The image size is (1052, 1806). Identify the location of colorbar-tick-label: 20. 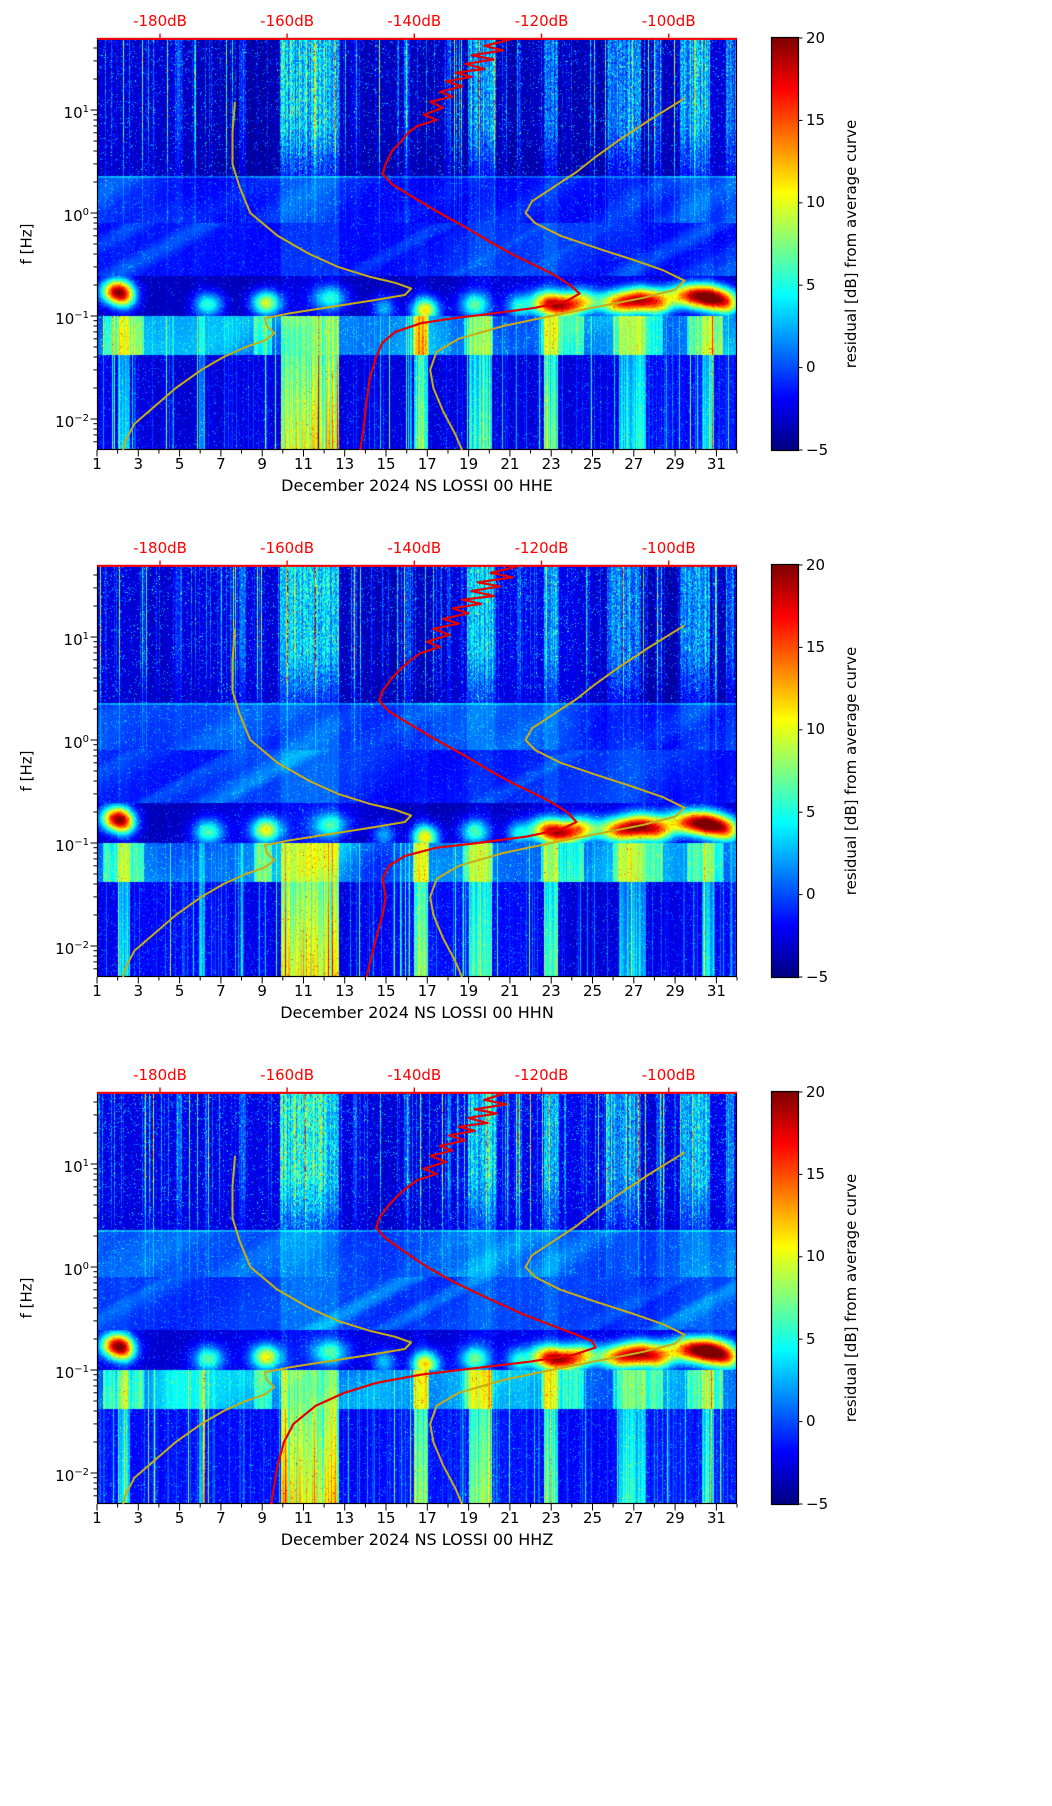
(816, 37).